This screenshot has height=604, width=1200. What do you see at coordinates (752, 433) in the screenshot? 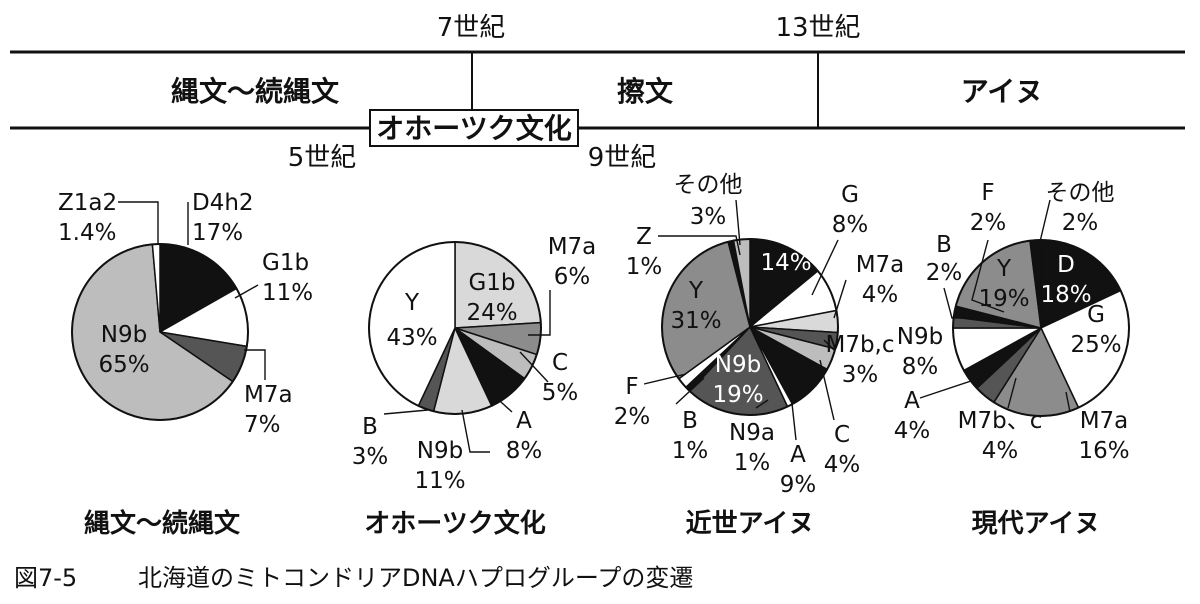
I see `slice-label: N9a` at bounding box center [752, 433].